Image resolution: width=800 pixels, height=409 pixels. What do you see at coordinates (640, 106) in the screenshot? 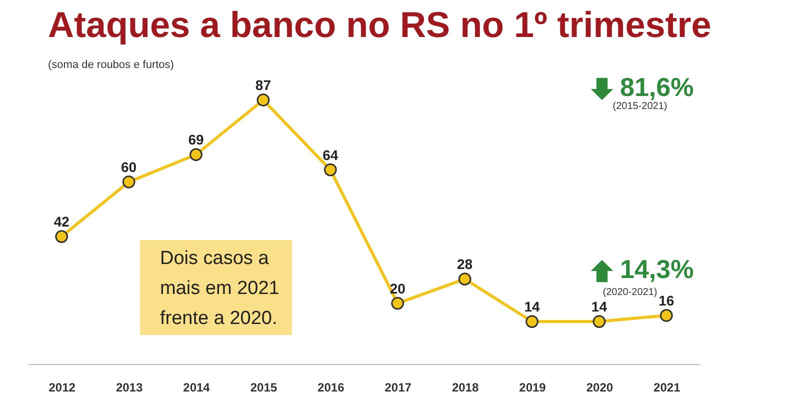
I see `annotation: (2015-2021)` at bounding box center [640, 106].